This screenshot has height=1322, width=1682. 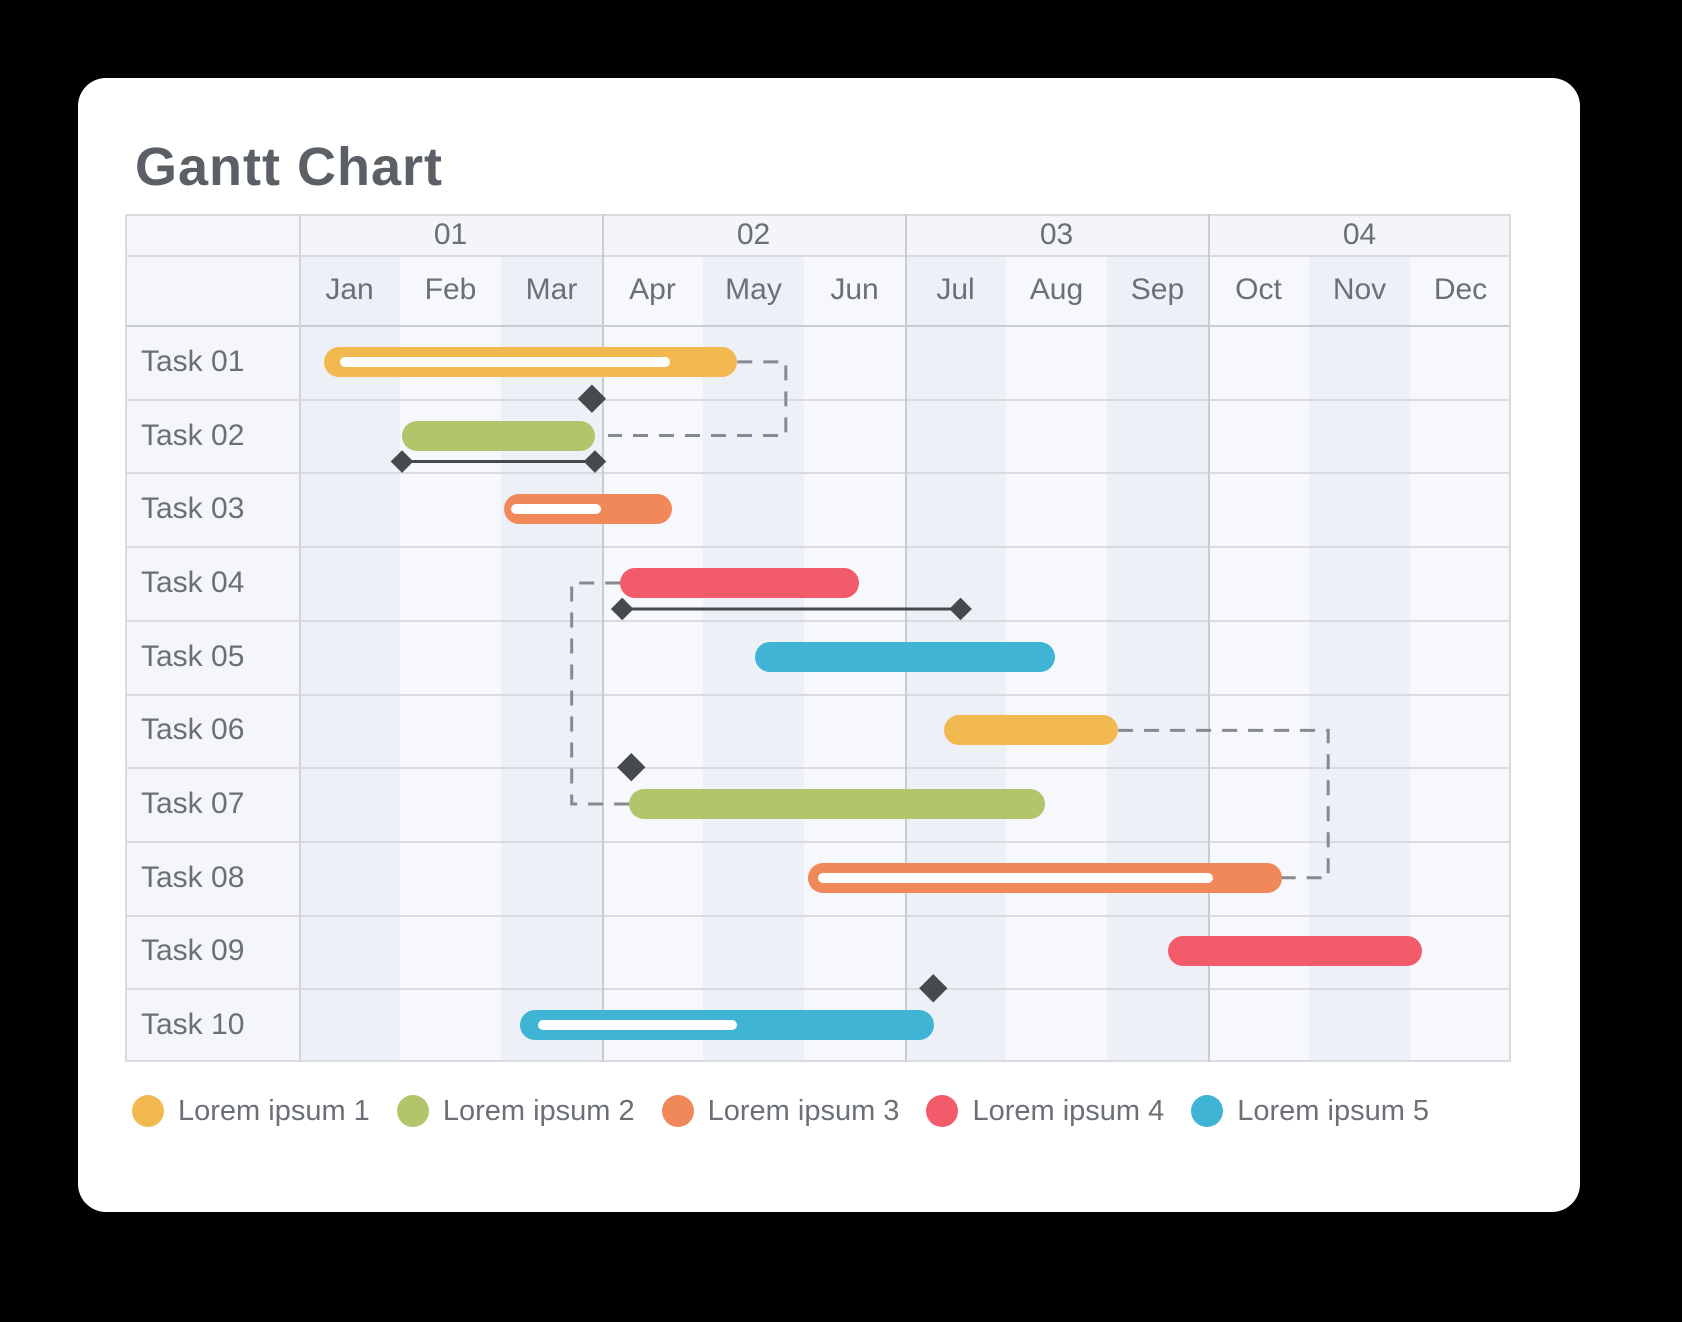 I want to click on header-band, so click(x=818, y=234).